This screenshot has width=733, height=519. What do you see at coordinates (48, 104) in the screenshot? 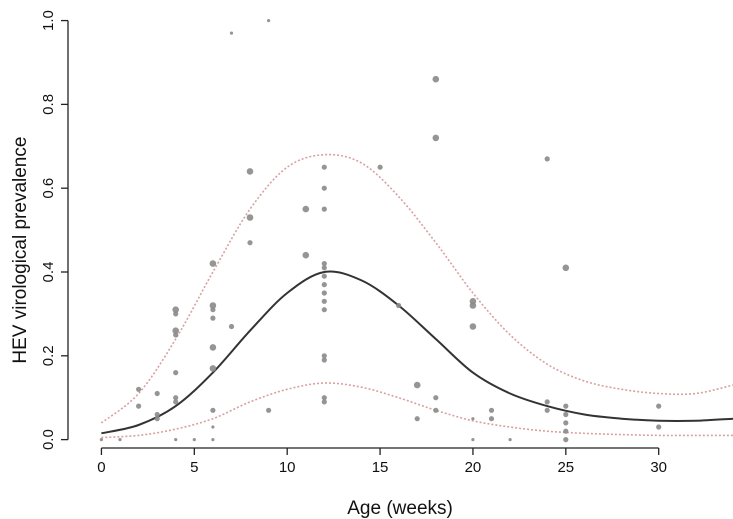
I see `y-tick-label: 0.8` at bounding box center [48, 104].